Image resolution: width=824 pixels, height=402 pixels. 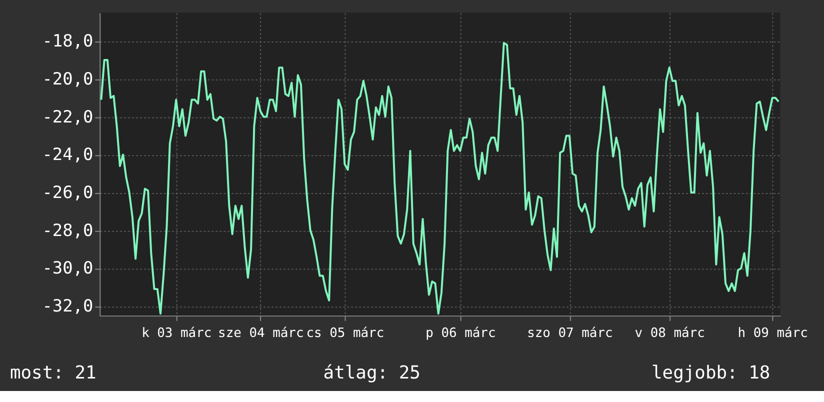 I want to click on x-tick-label: h 09 márc, so click(x=773, y=333).